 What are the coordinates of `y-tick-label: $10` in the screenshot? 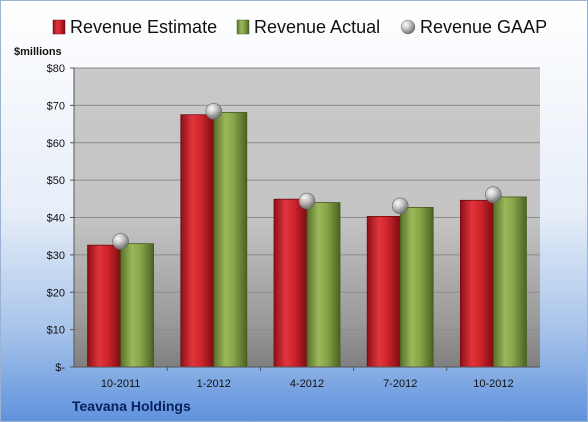 It's located at (56, 331).